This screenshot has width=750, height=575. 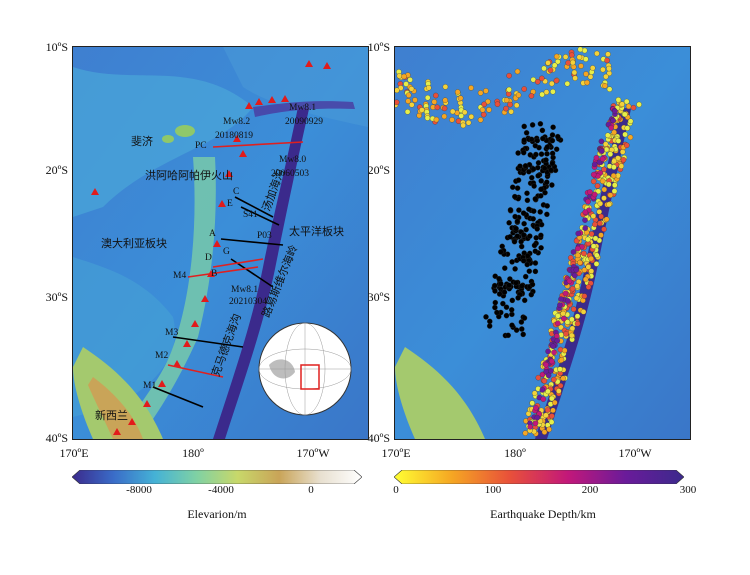 What do you see at coordinates (139, 490) in the screenshot?
I see `elevation-tick-0: -8000` at bounding box center [139, 490].